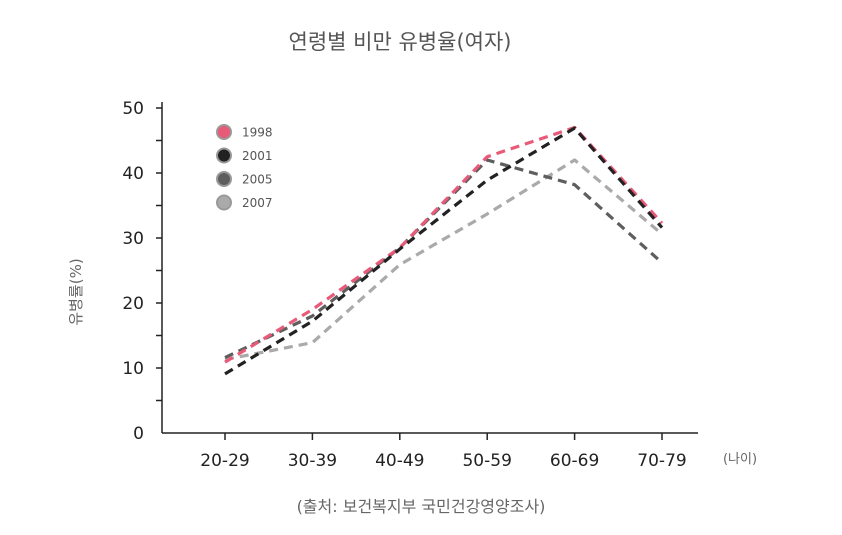 The width and height of the screenshot is (842, 535). What do you see at coordinates (133, 174) in the screenshot?
I see `y-tick-label: 40` at bounding box center [133, 174].